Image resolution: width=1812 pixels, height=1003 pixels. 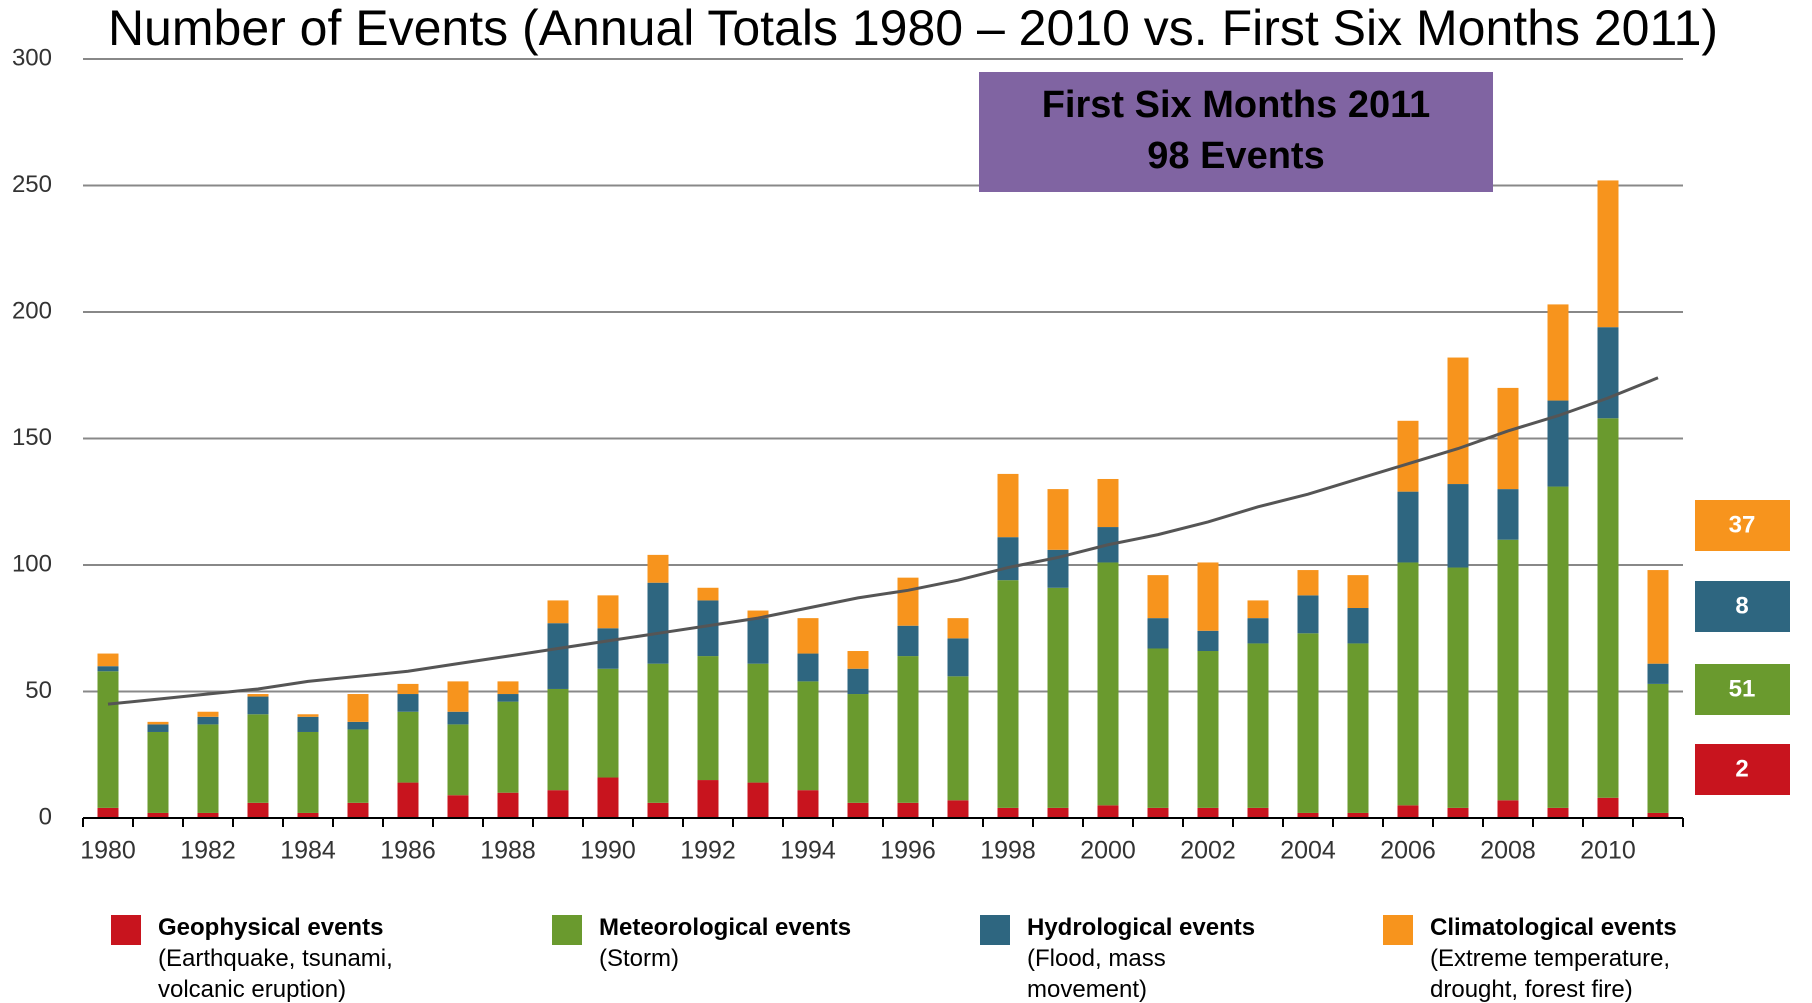 I want to click on legend-label: Meteorological events, so click(x=725, y=927).